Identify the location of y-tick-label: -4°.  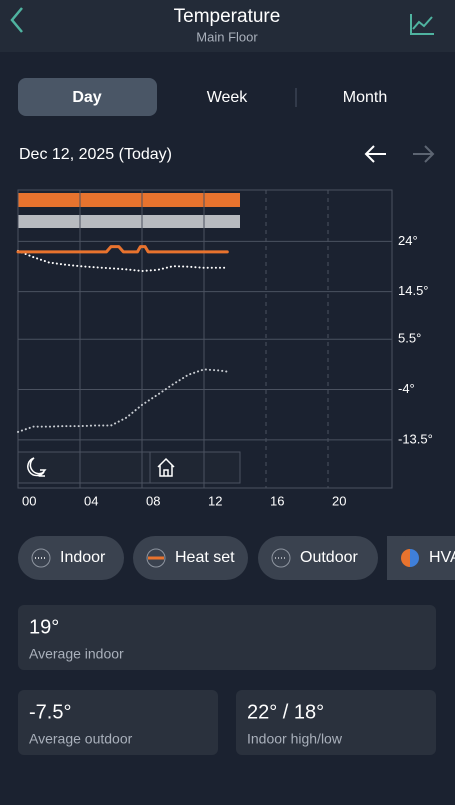
(406, 388).